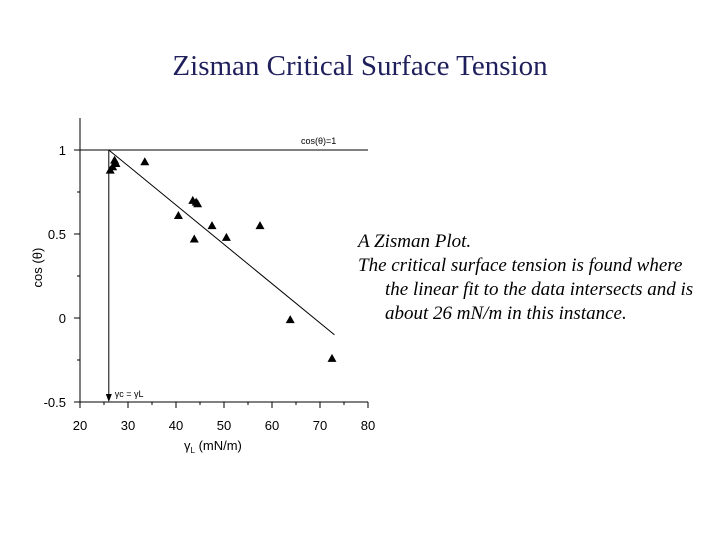  I want to click on x-axis-label-unit: (mN/m), so click(218, 445).